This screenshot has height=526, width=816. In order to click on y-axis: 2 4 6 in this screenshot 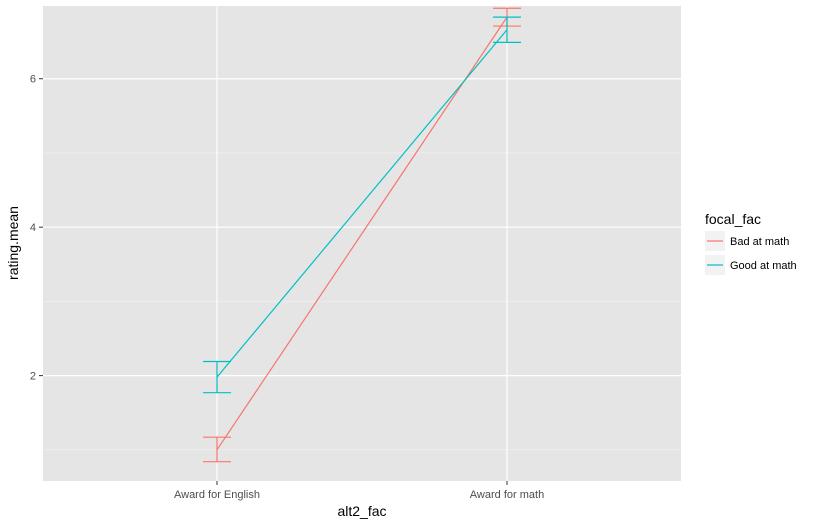, I will do `click(36, 228)`.